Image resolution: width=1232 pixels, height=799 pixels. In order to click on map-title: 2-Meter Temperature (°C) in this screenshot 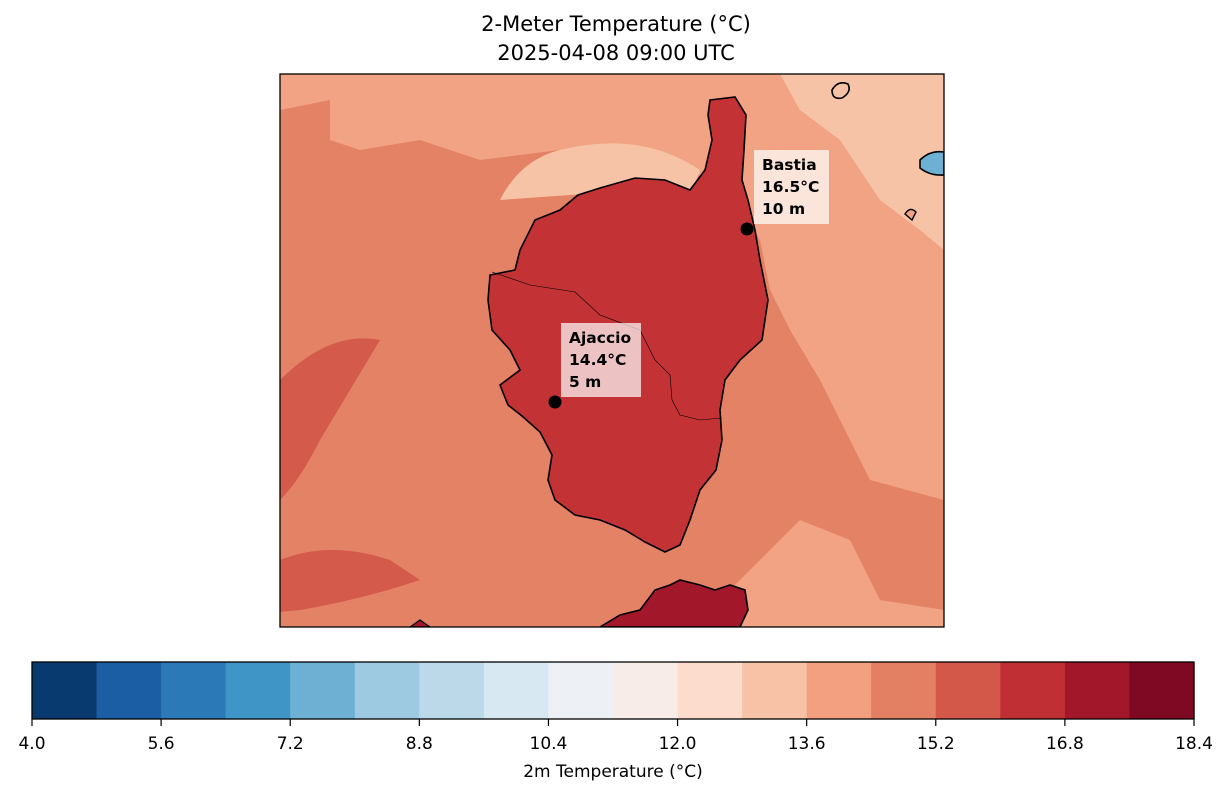, I will do `click(616, 24)`.